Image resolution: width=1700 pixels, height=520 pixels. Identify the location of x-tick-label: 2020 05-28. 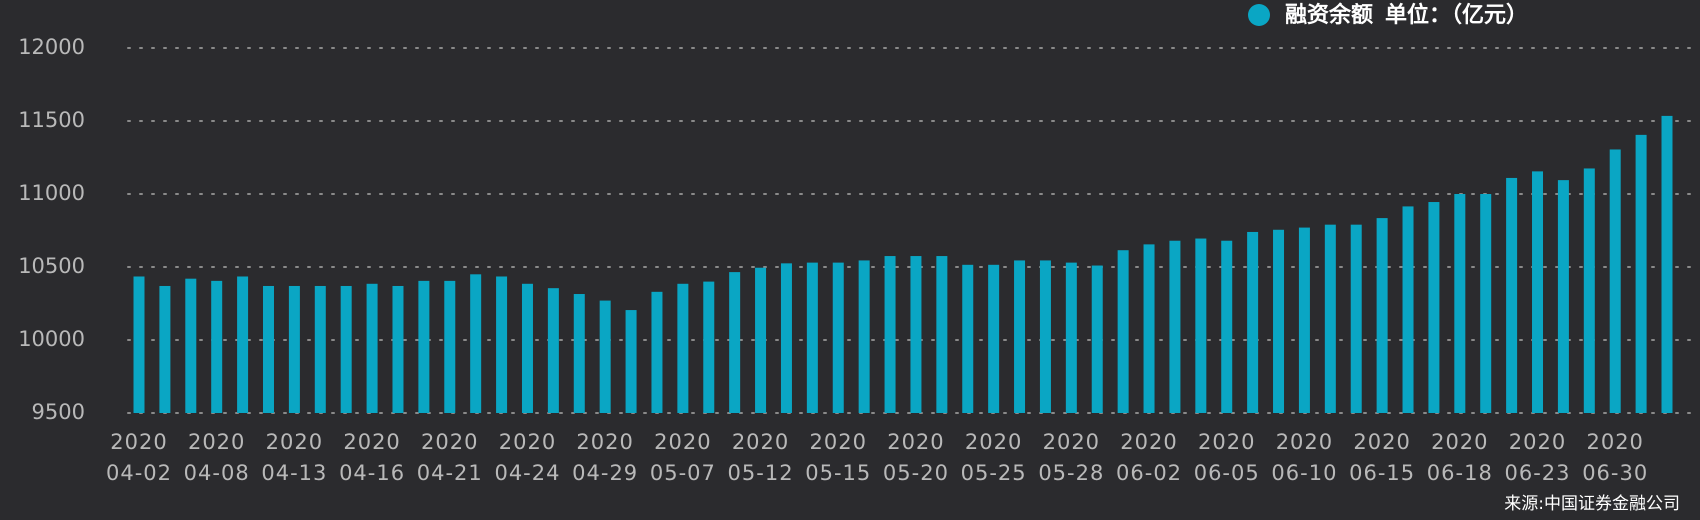
(1071, 457).